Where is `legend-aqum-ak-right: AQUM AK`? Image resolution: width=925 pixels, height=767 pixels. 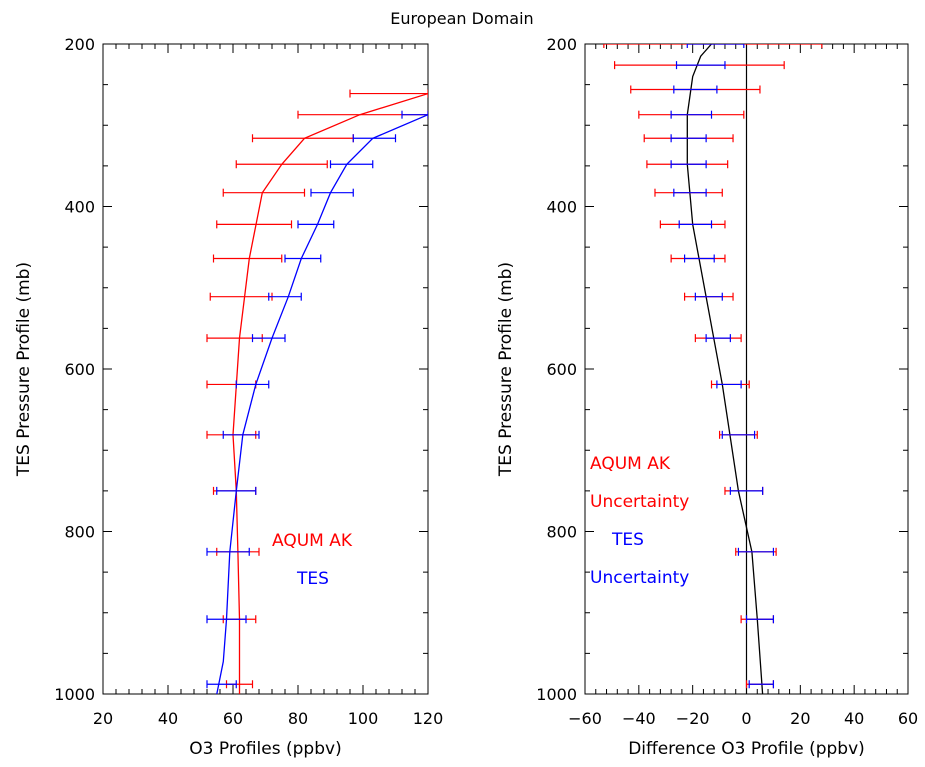
legend-aqum-ak-right: AQUM AK is located at coordinates (630, 464).